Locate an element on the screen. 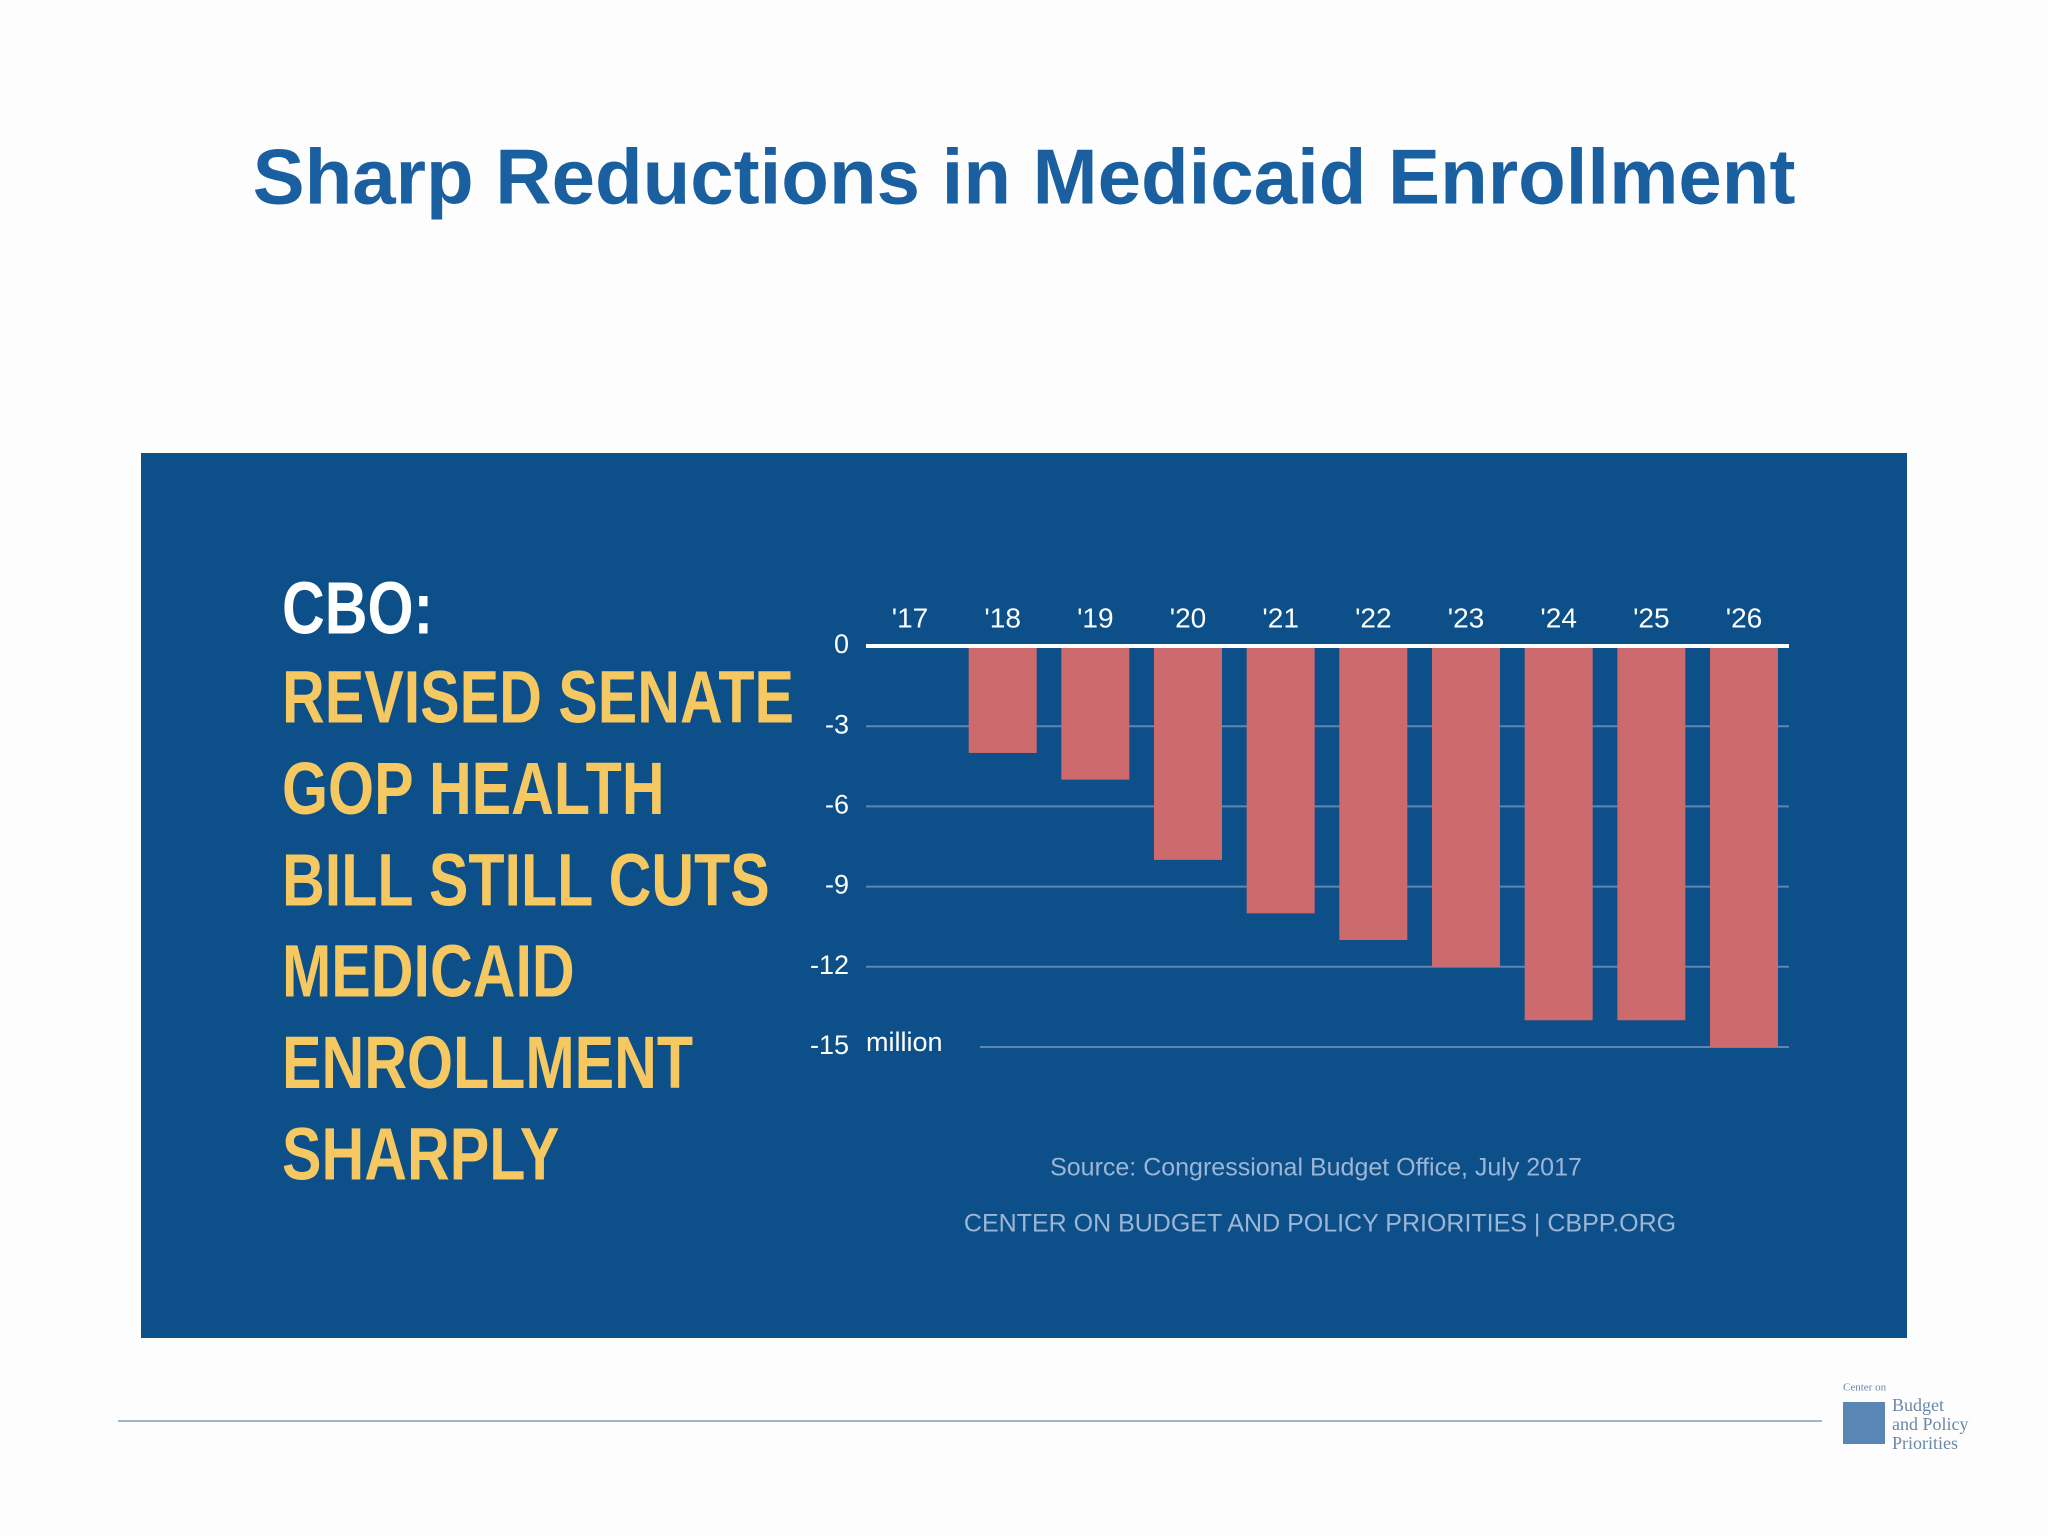 The width and height of the screenshot is (2048, 1536). y-unit-label: million is located at coordinates (904, 1042).